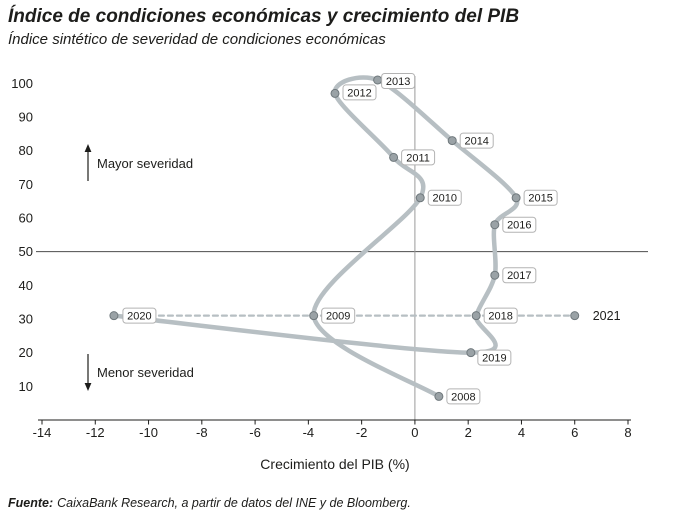 This screenshot has width=690, height=529. I want to click on year-label-box-2017, so click(519, 275).